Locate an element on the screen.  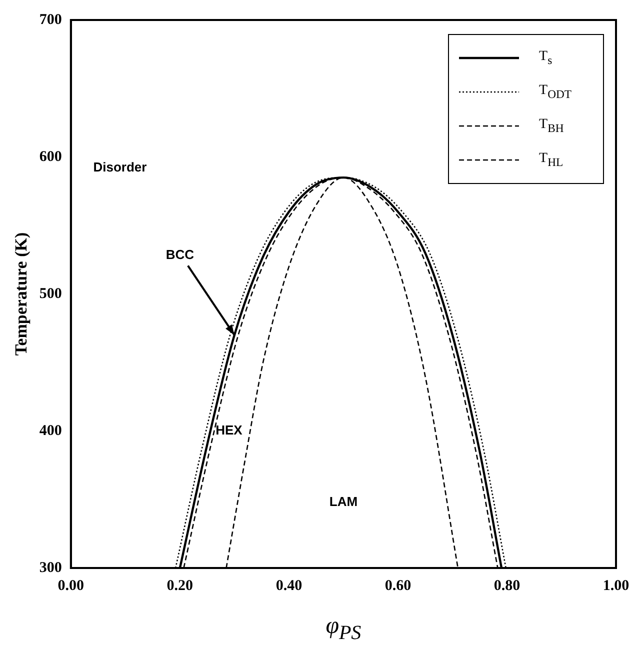
y-tick-label: 600 is located at coordinates (50, 156).